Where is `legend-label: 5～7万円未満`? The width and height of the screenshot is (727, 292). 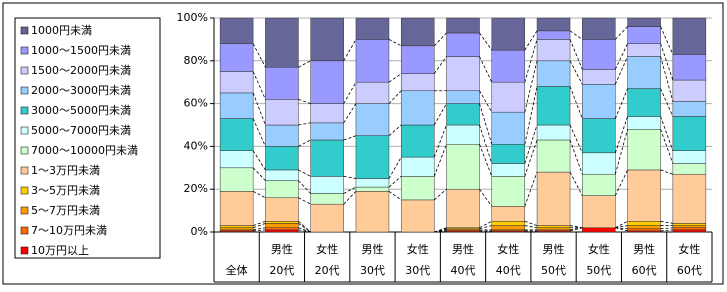
legend-label: 5～7万円未満 is located at coordinates (65, 210).